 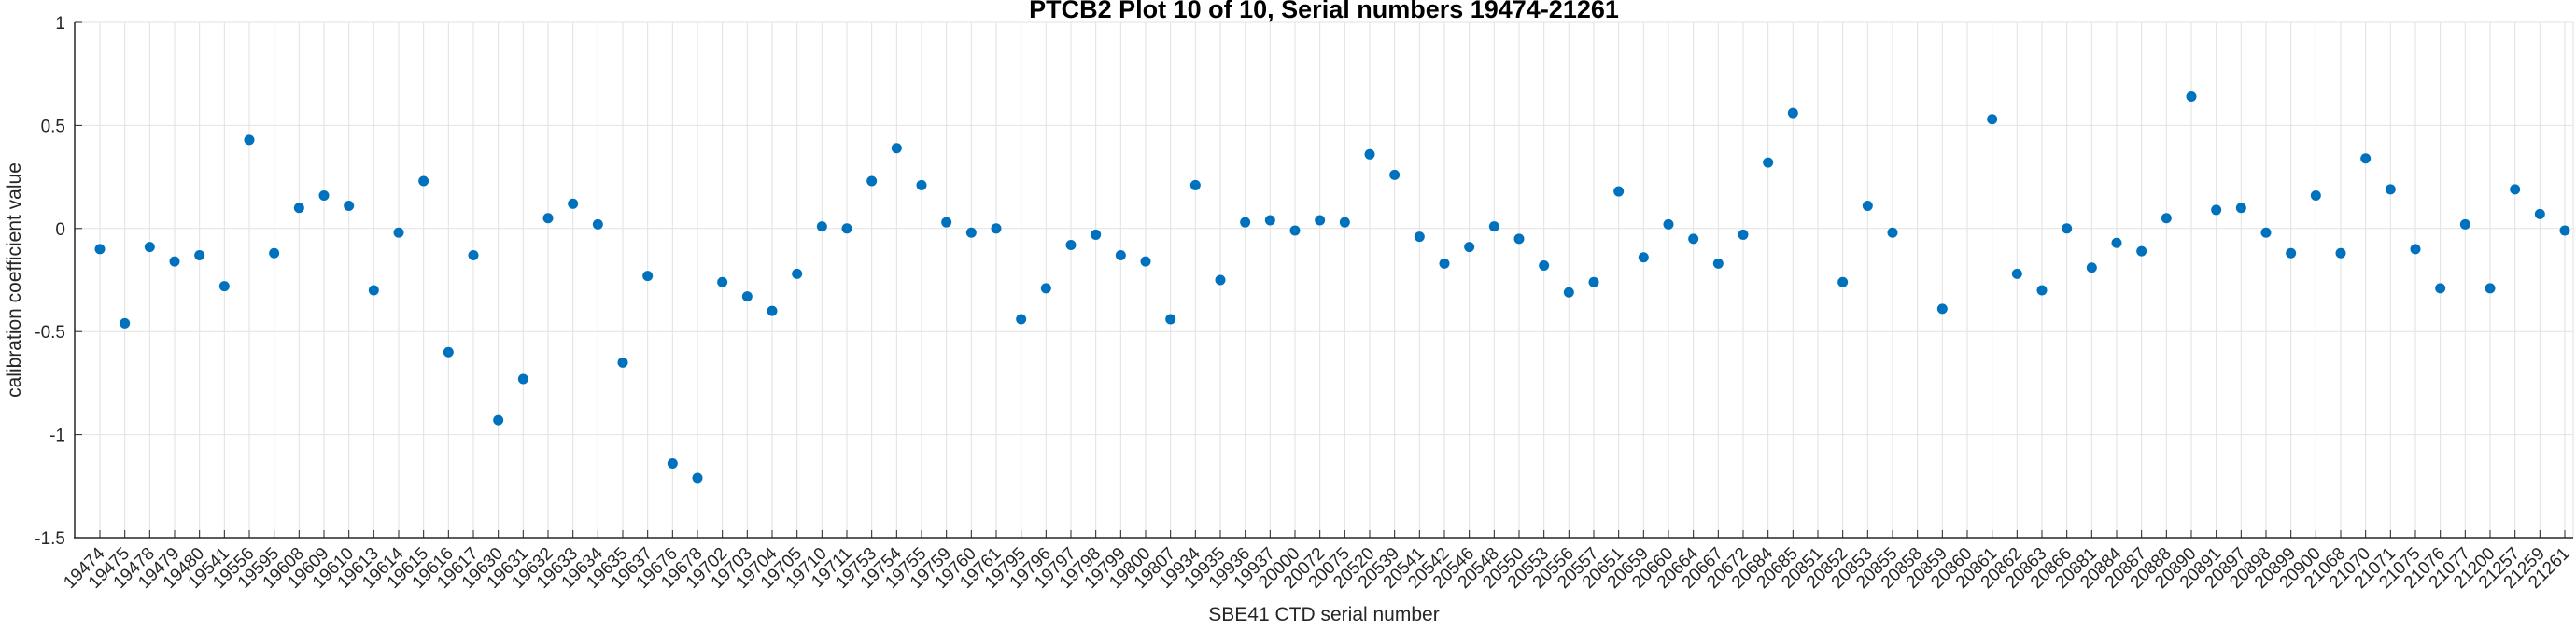 What do you see at coordinates (50, 333) in the screenshot?
I see `y-tick-label: -0.5` at bounding box center [50, 333].